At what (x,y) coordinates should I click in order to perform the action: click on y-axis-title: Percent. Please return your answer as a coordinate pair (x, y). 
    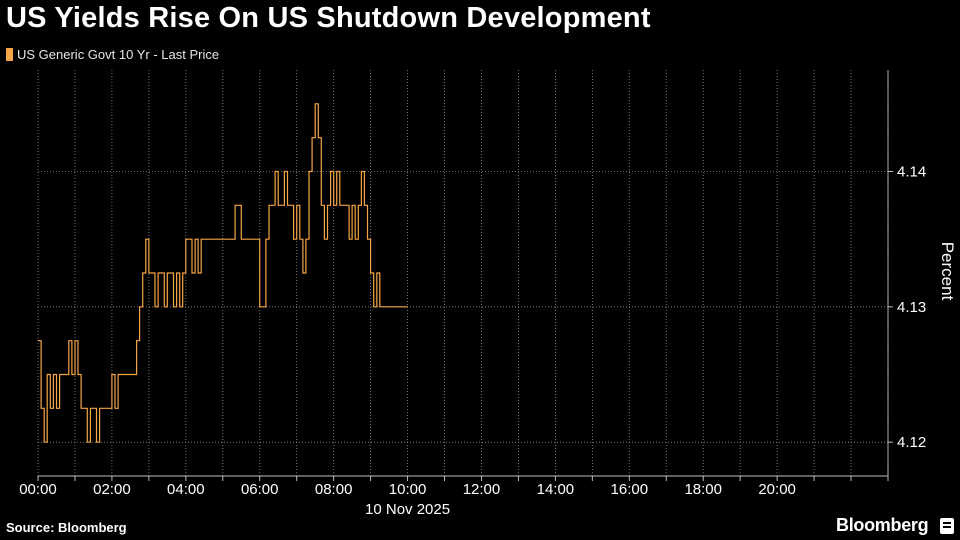
    Looking at the image, I should click on (947, 271).